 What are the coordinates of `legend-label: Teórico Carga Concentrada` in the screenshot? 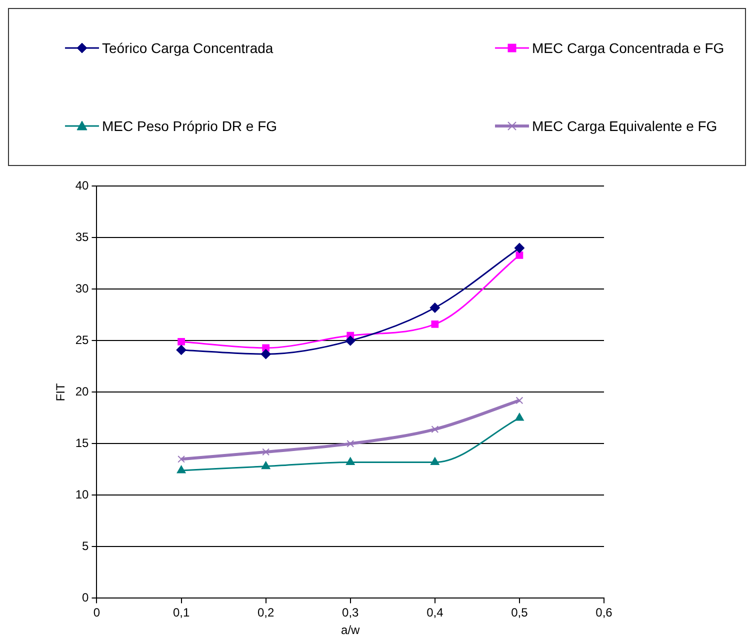 It's located at (188, 48).